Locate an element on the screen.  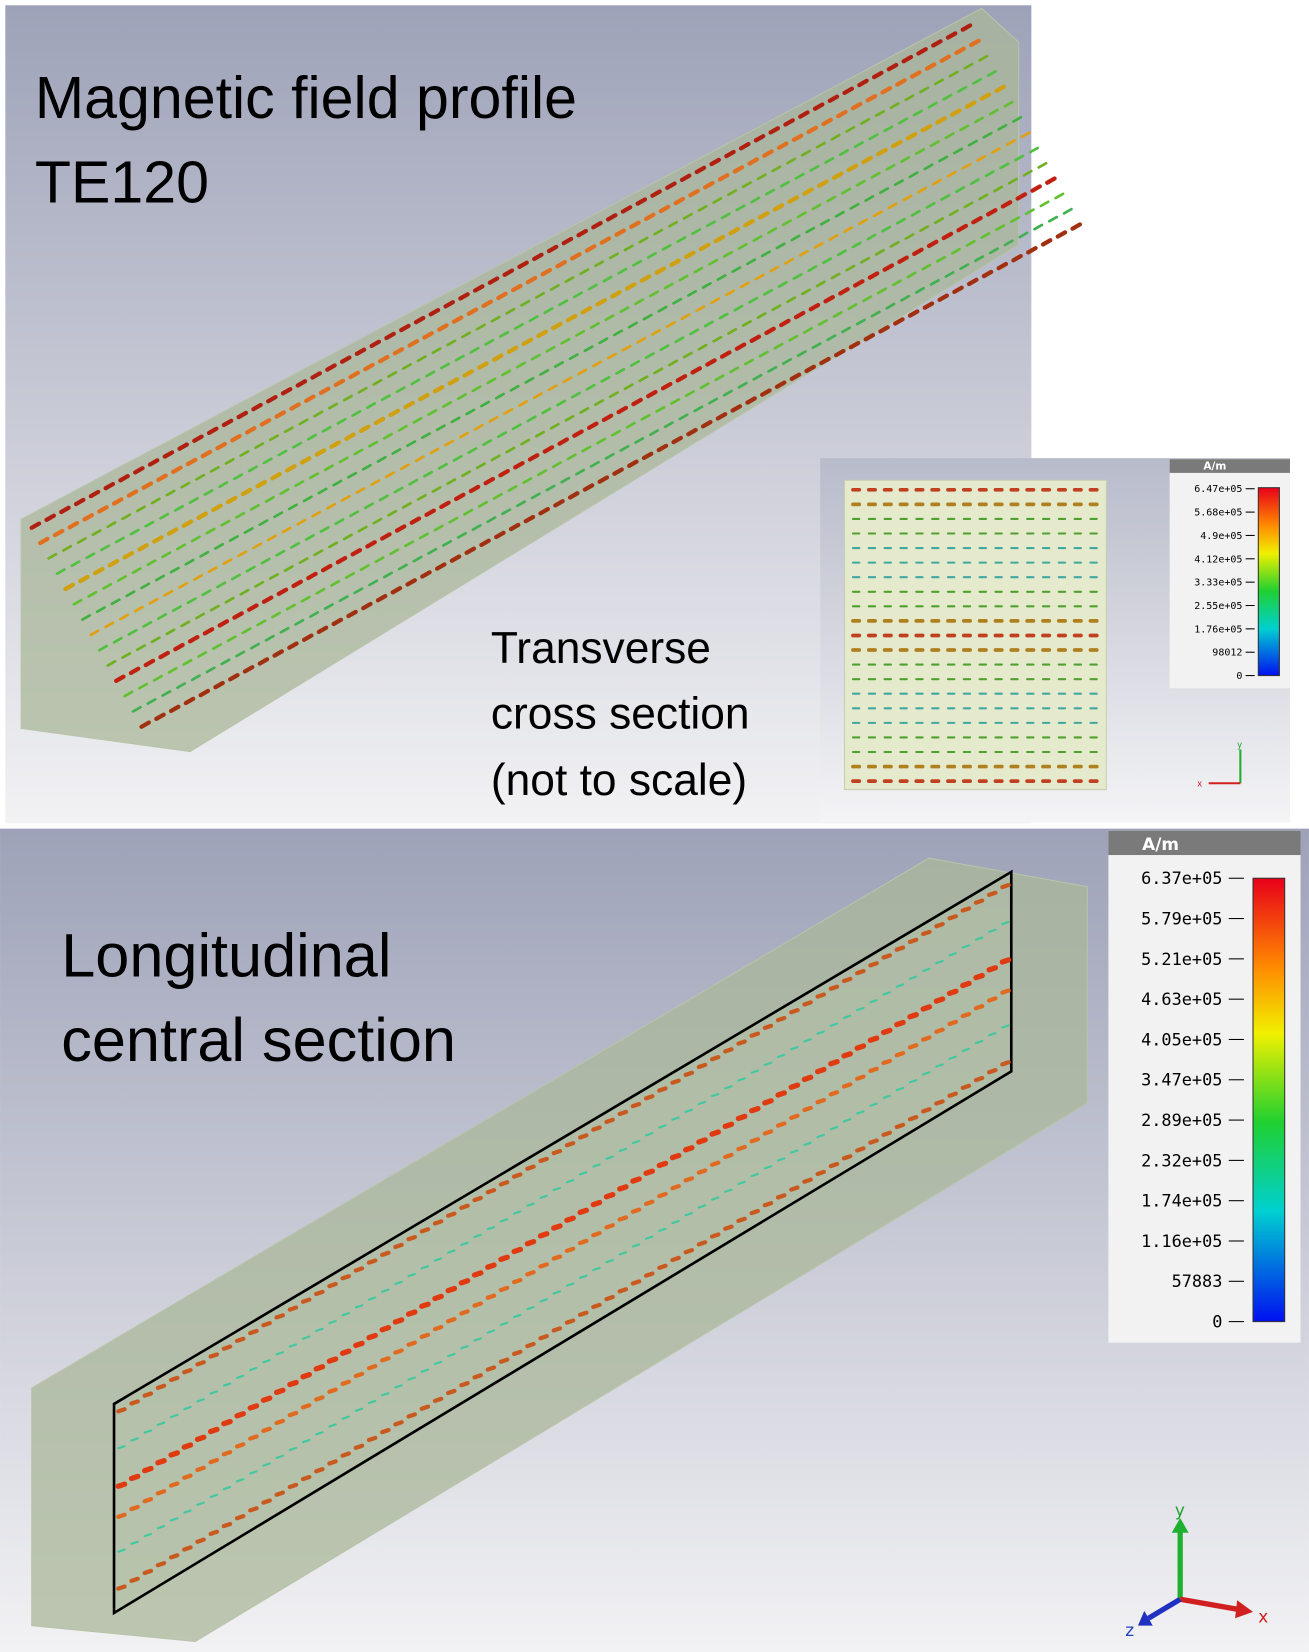
legend-label: 4.05e+05 is located at coordinates (1181, 1039).